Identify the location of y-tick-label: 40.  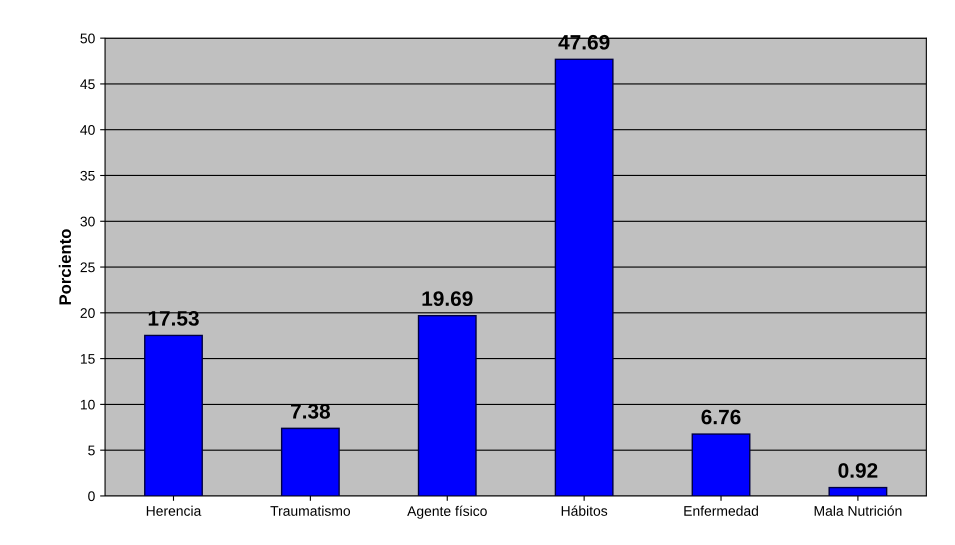
(87, 130).